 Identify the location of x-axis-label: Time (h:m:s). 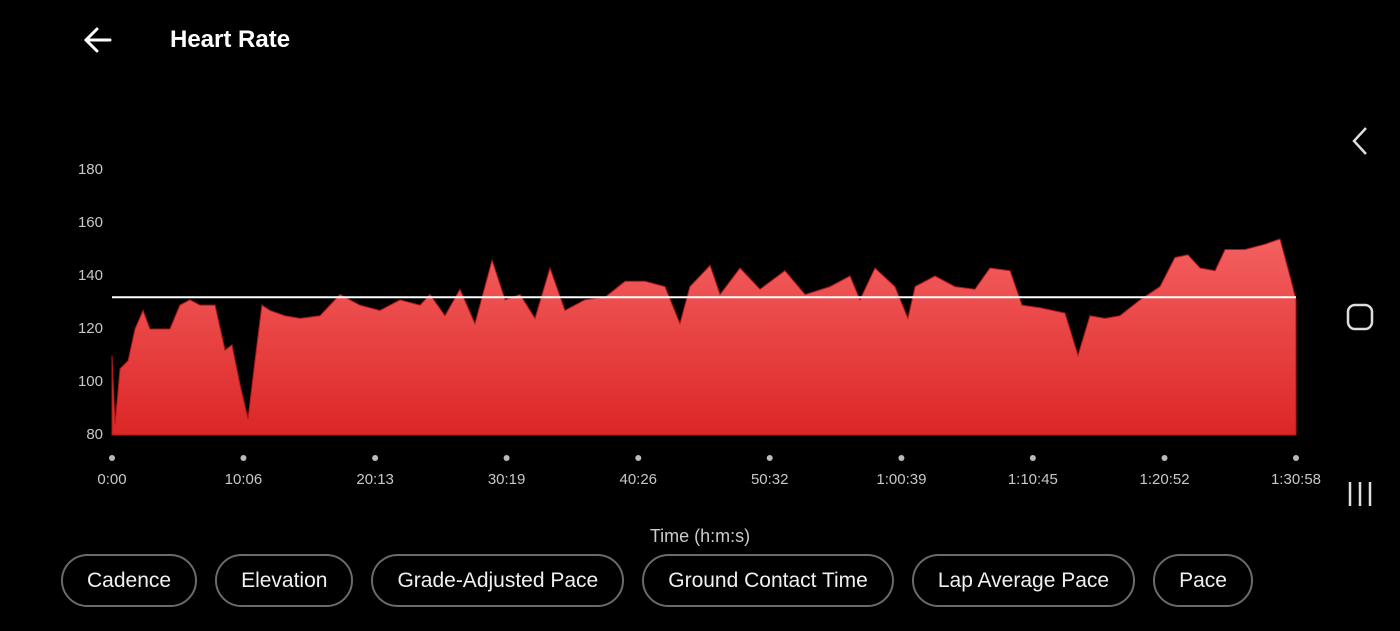
(700, 536).